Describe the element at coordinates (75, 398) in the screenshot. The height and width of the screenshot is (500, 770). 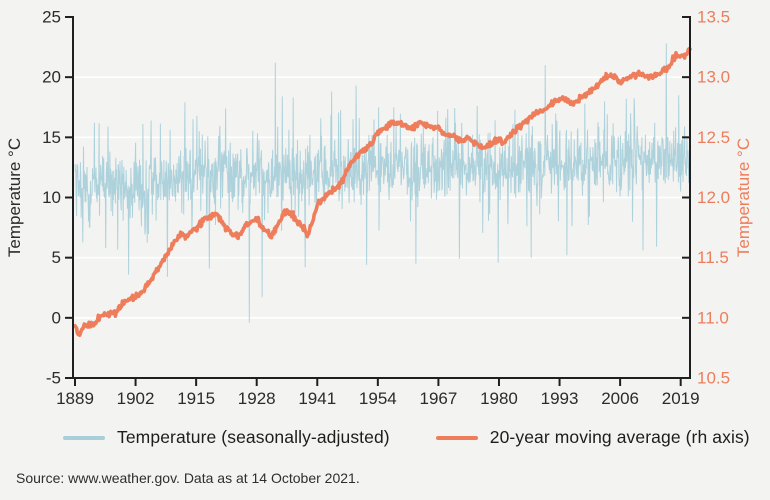
I see `svg-text: 1889` at that location.